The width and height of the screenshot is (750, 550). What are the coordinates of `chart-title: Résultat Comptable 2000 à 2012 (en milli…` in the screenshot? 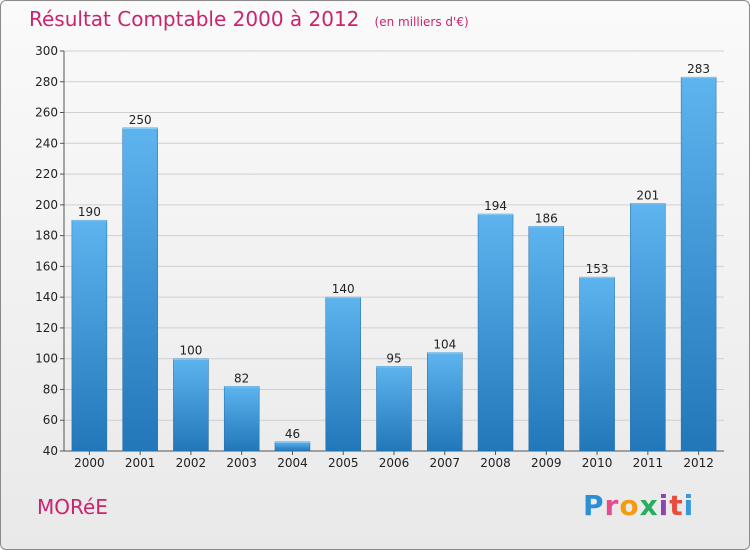 It's located at (249, 19).